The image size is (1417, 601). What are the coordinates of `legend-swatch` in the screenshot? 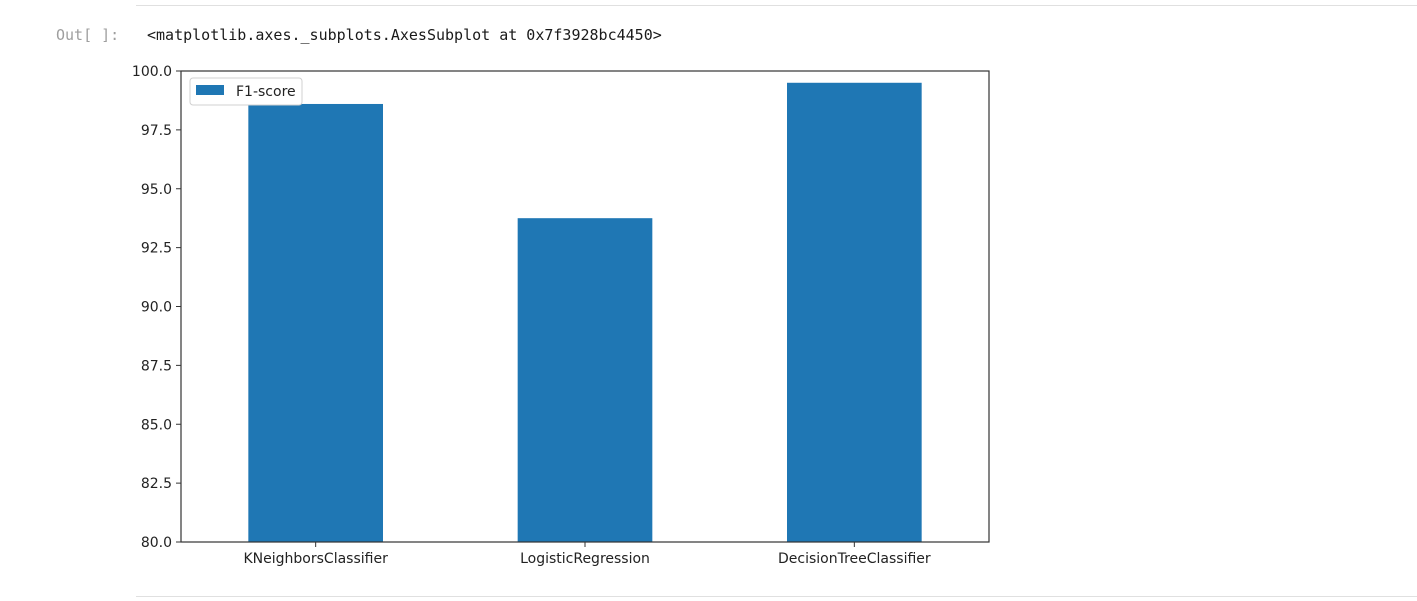 It's located at (210, 90).